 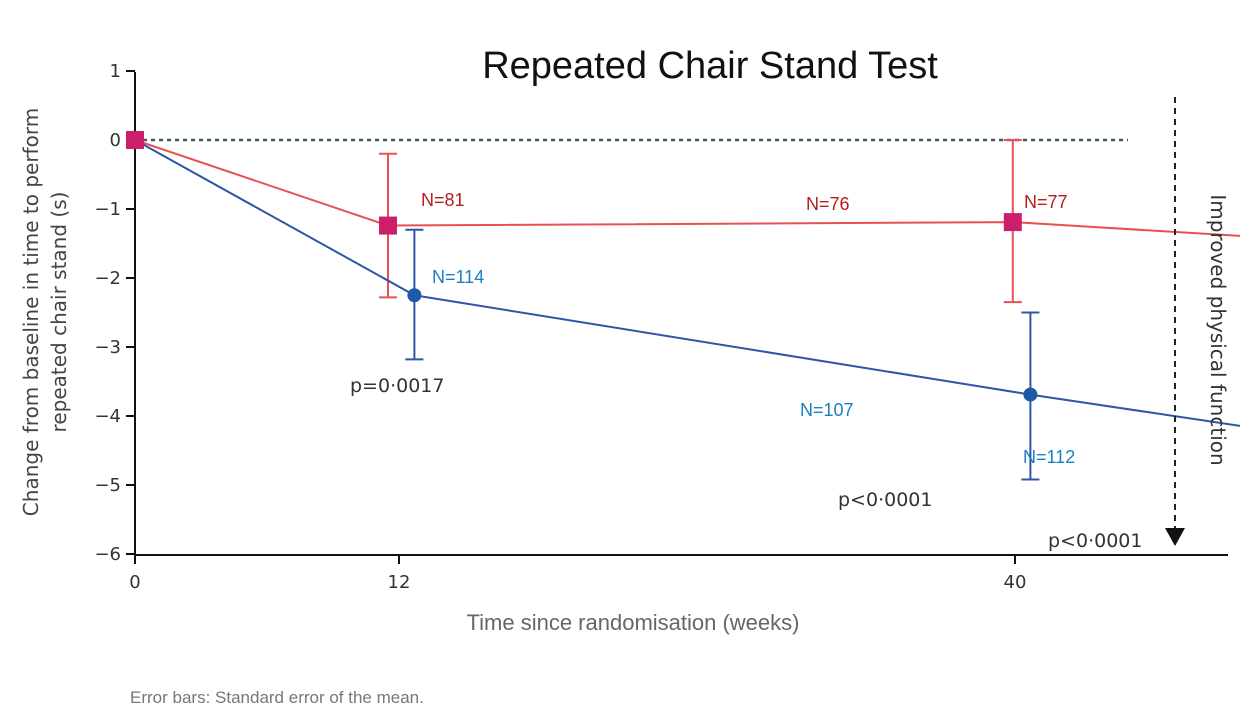 I want to click on n-label: N=81, so click(x=443, y=200).